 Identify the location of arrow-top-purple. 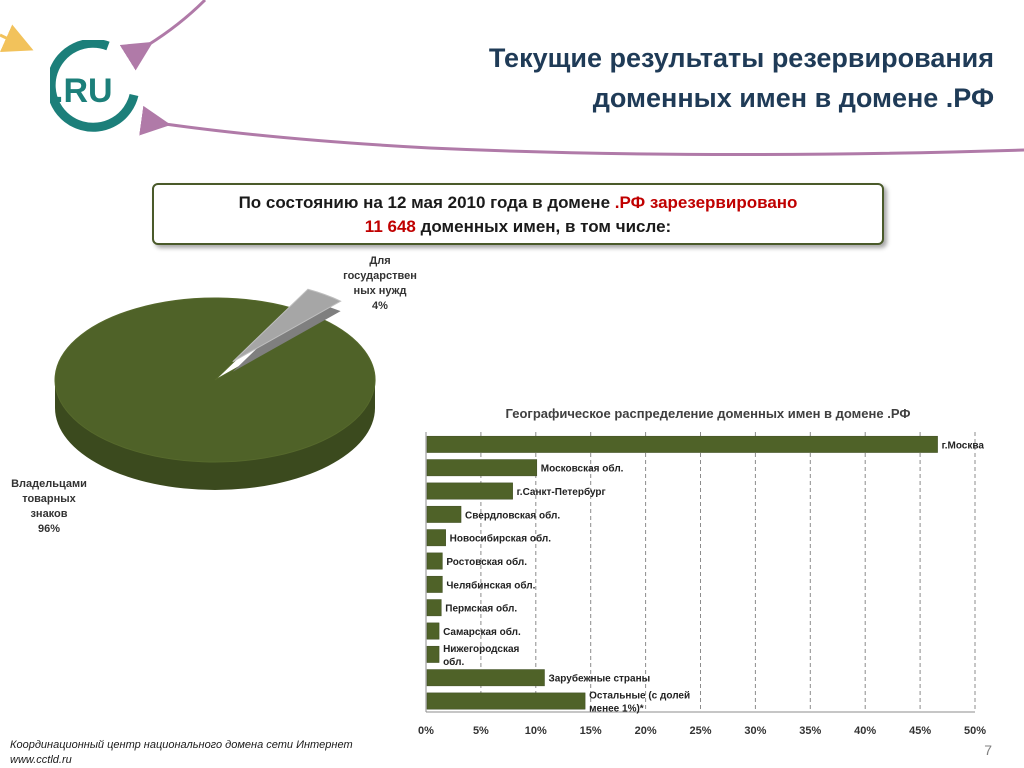
(163, 35).